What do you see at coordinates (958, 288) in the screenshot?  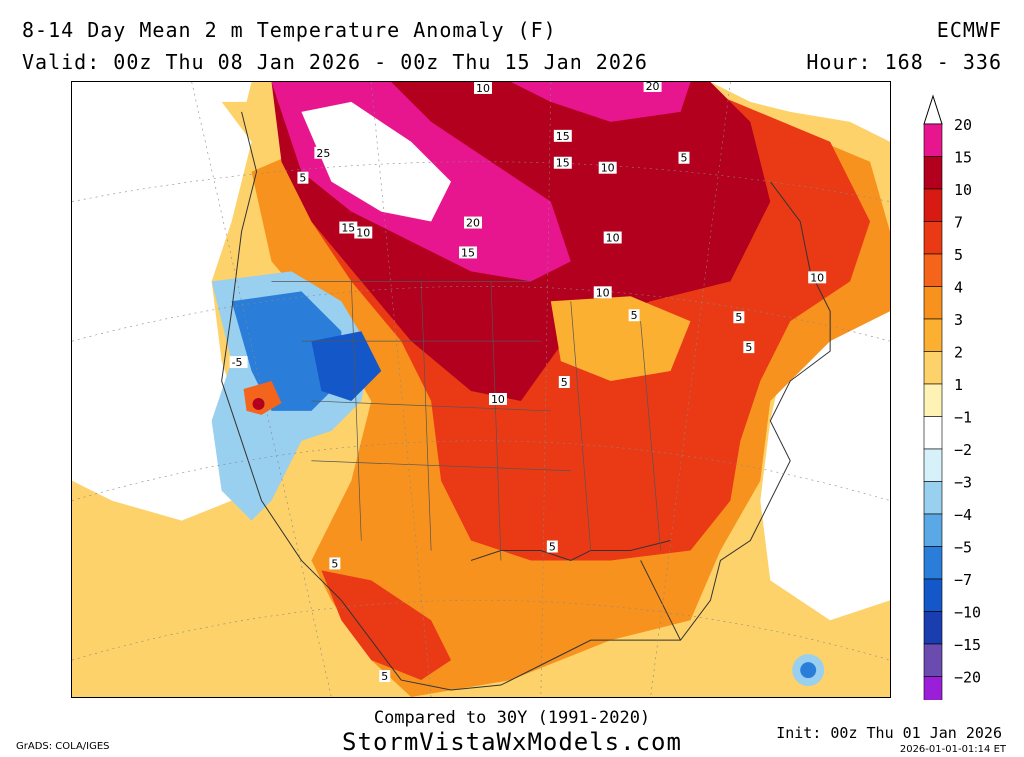 I see `legend-label: 4` at bounding box center [958, 288].